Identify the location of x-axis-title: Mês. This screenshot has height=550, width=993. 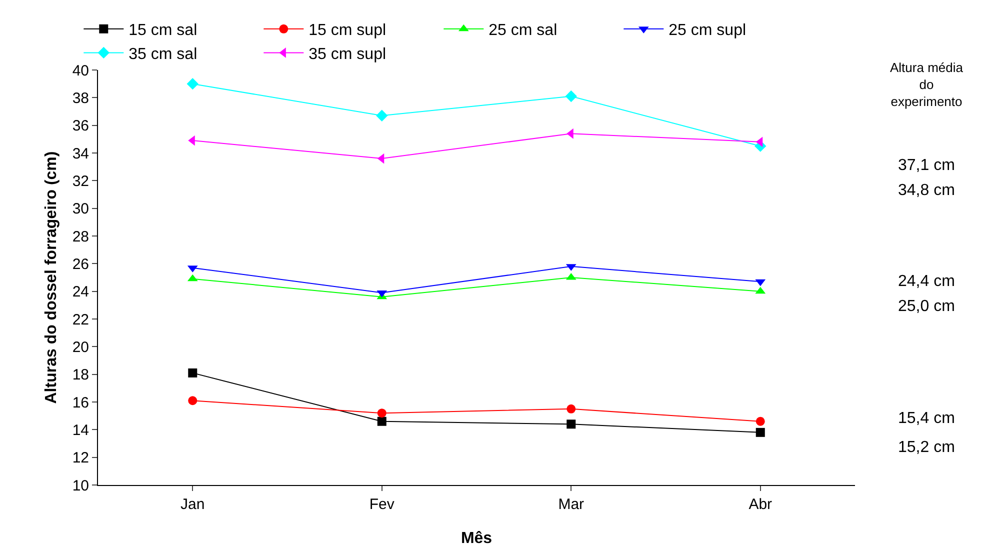
(476, 538).